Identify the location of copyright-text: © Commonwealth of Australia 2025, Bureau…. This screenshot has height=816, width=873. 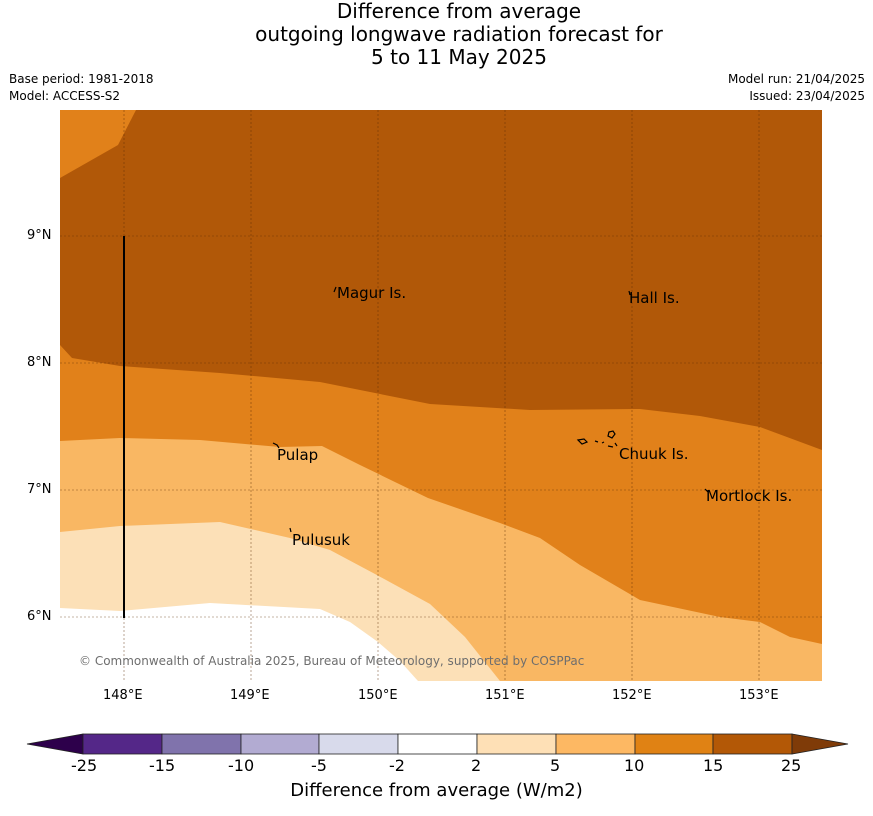
(331, 661).